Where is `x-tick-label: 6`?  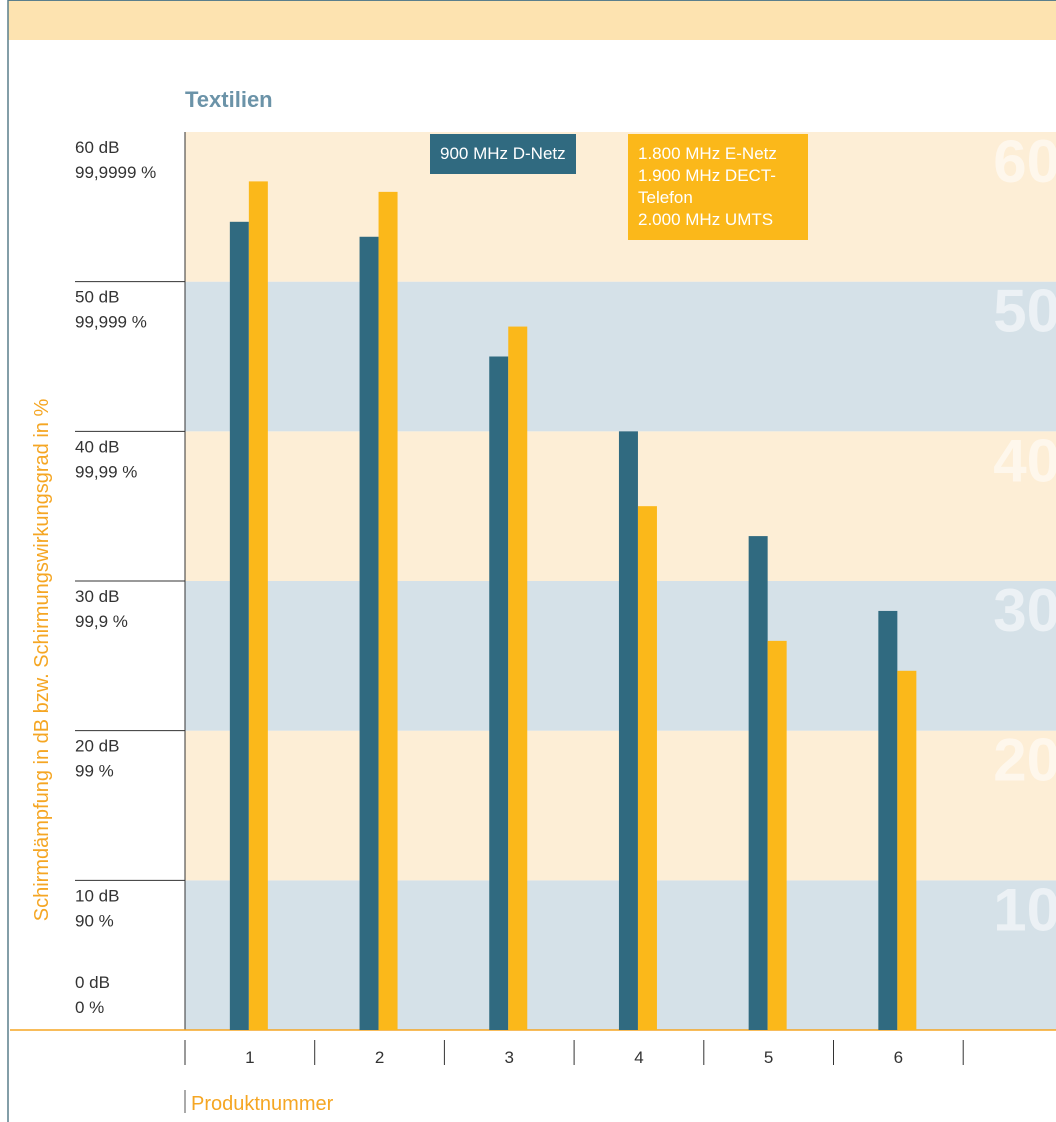 x-tick-label: 6 is located at coordinates (898, 1057).